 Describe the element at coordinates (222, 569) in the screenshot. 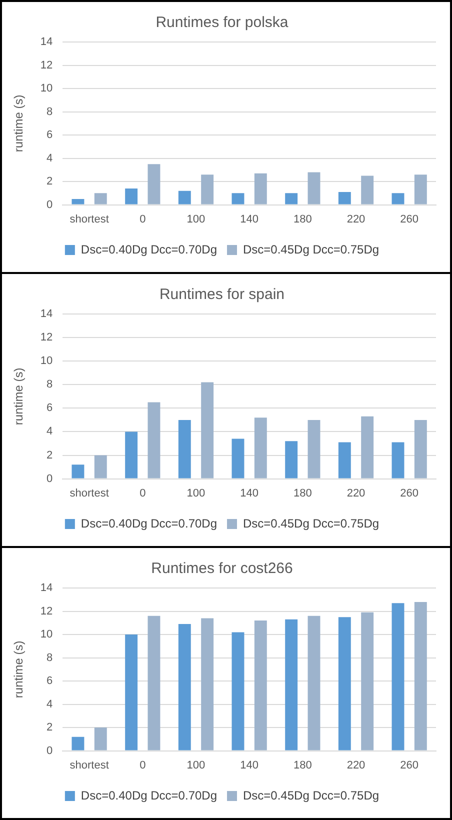

I see `chart-title: Runtimes for cost266` at that location.